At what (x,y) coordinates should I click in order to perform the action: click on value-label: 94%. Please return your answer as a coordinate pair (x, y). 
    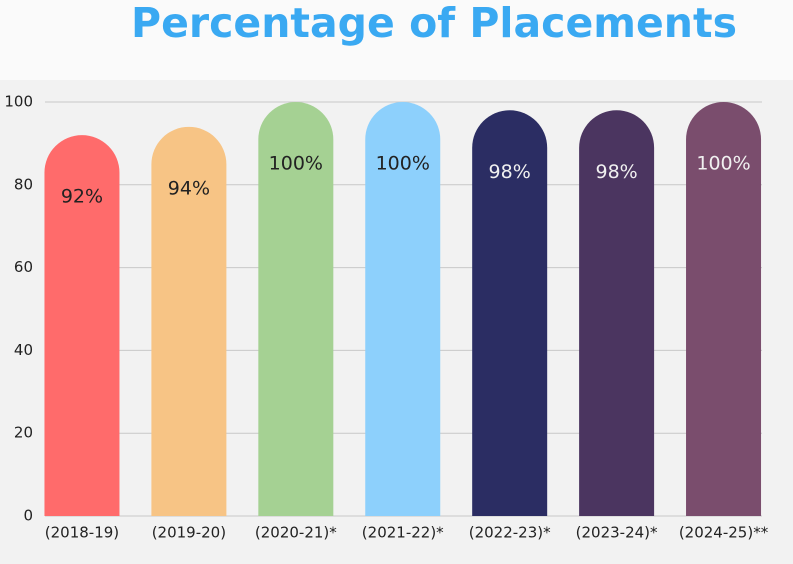
    Looking at the image, I should click on (189, 188).